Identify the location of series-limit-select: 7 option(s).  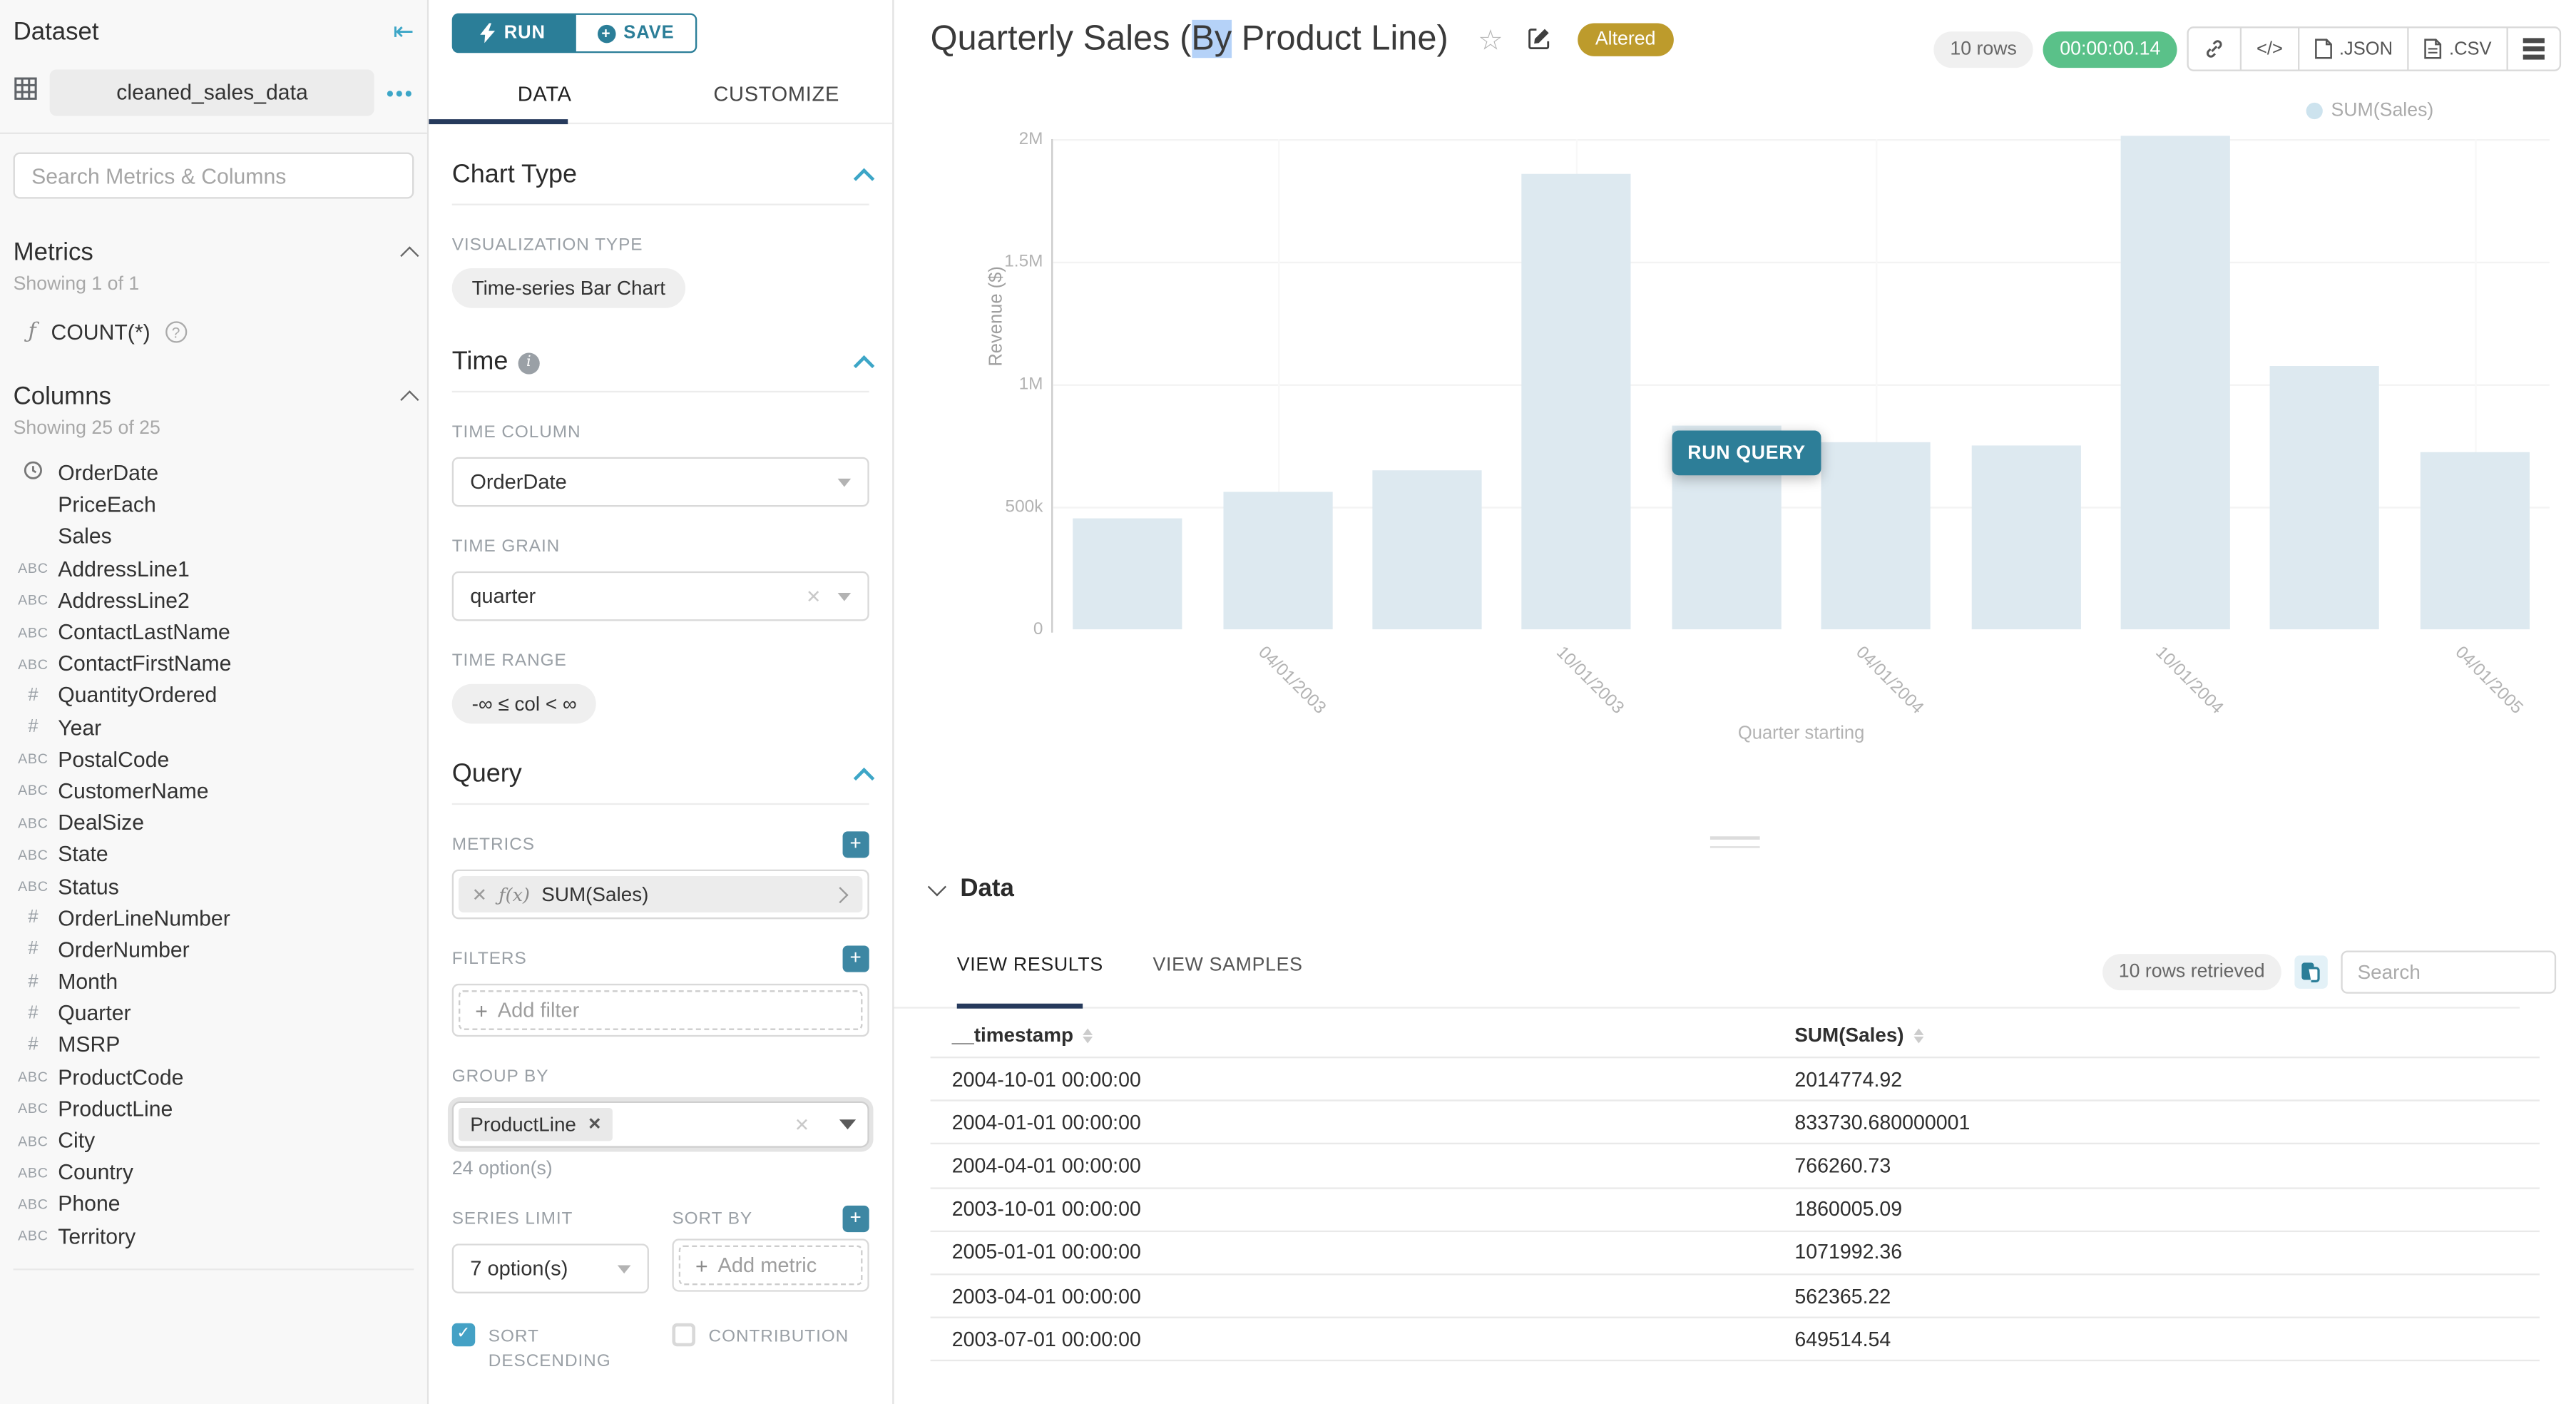
(550, 1268).